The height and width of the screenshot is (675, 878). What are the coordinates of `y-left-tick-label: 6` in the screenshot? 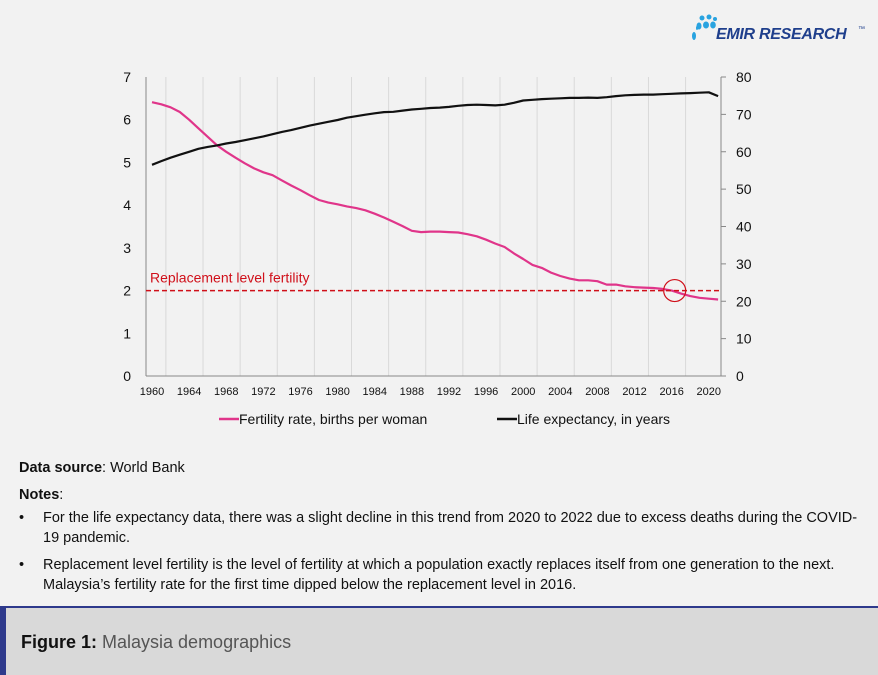 It's located at (127, 120).